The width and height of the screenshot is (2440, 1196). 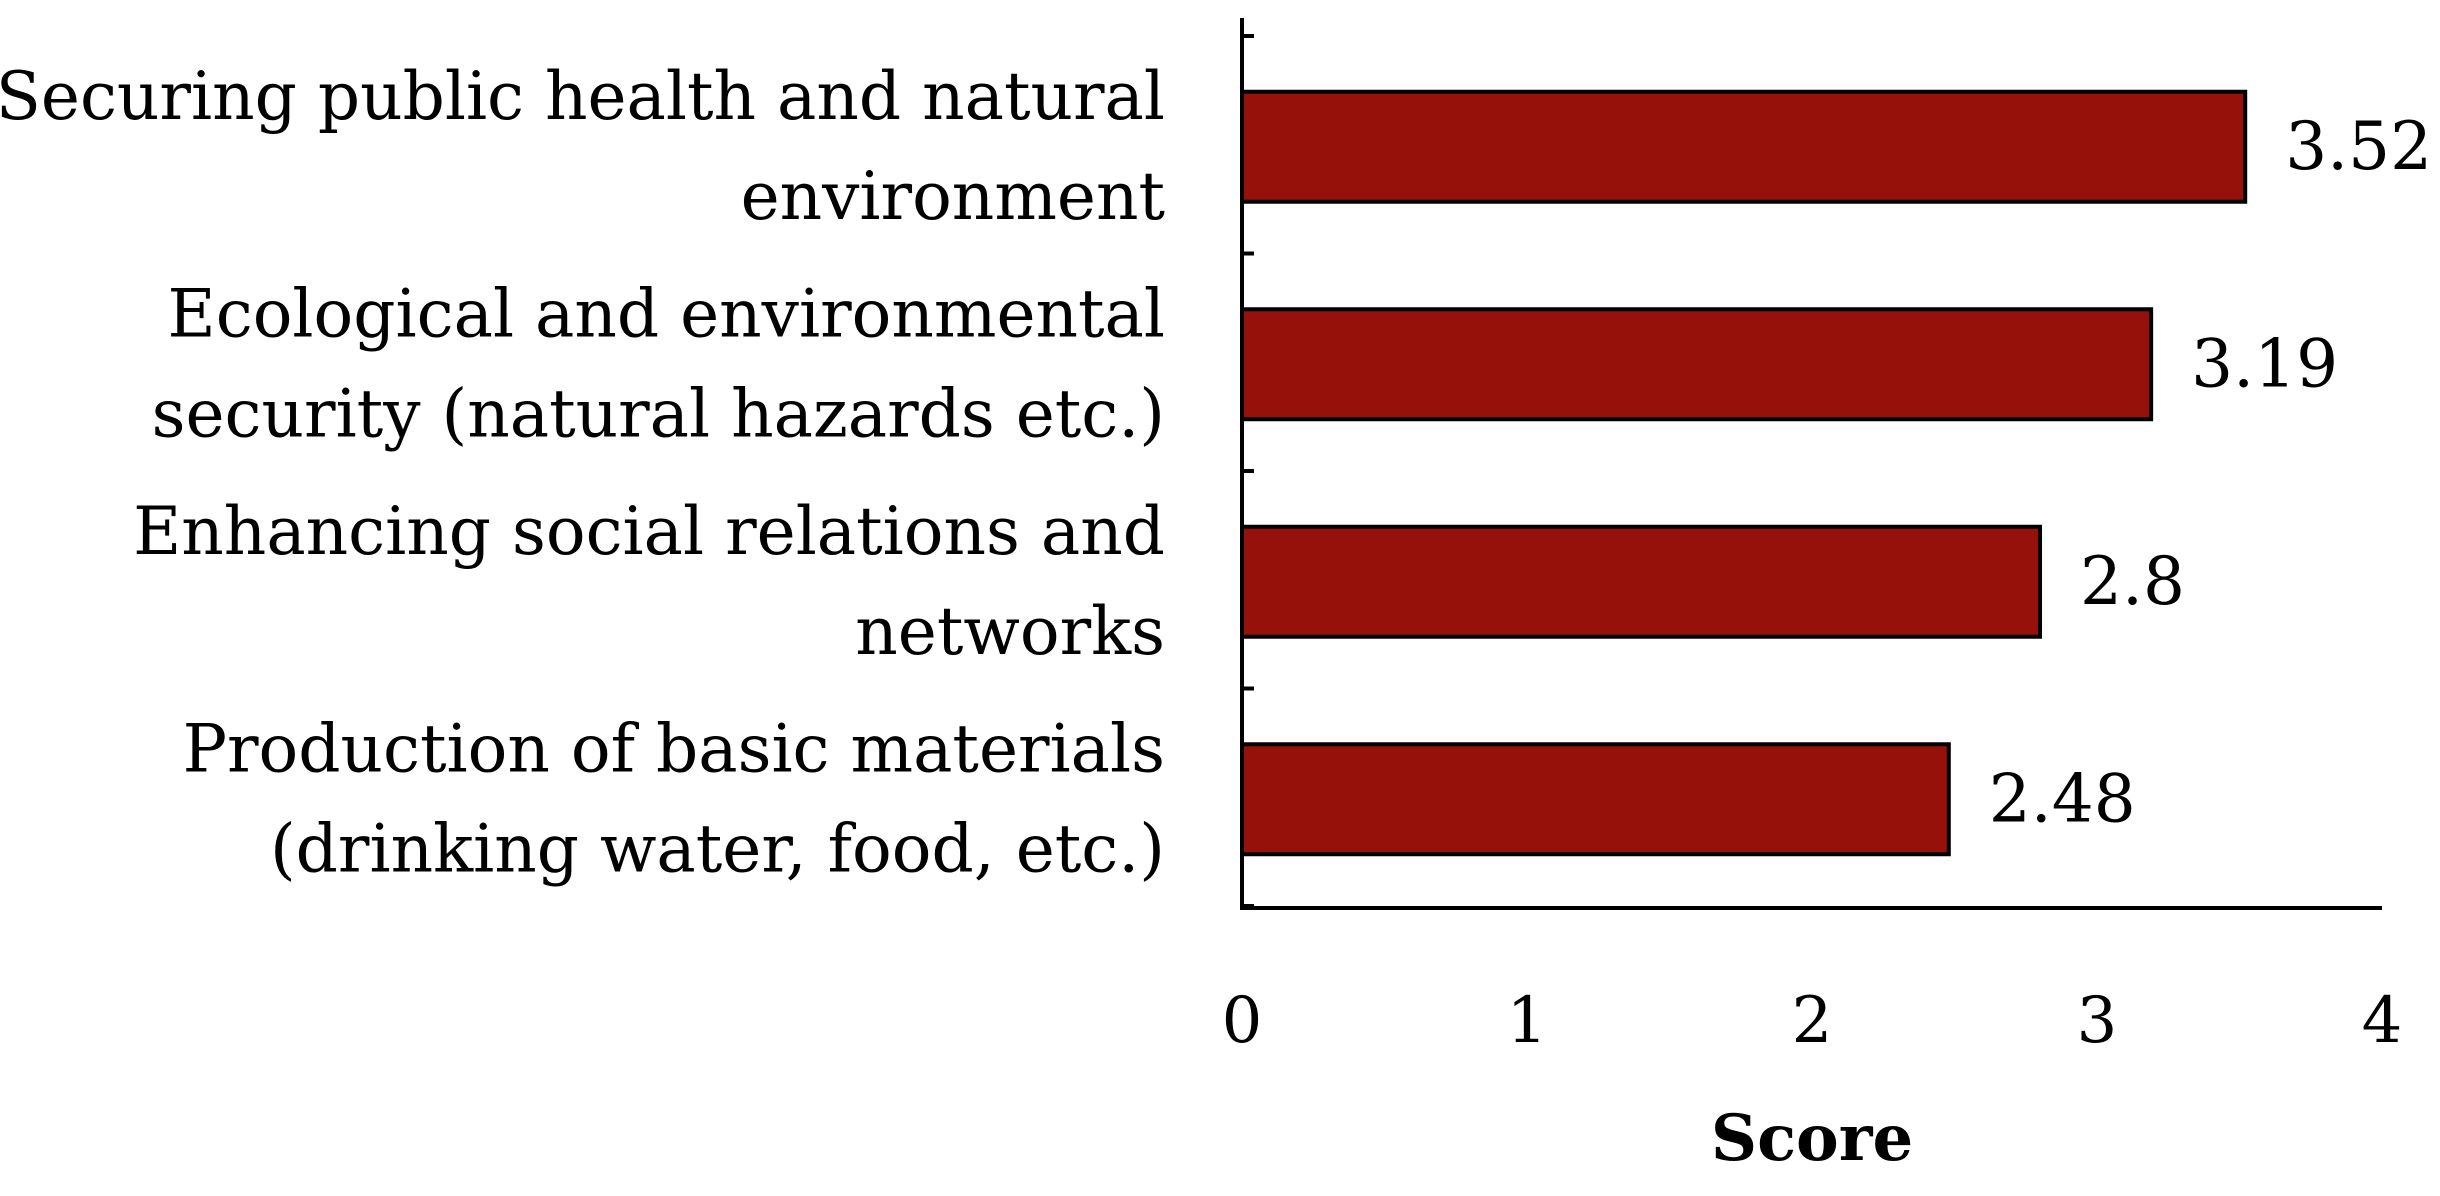 What do you see at coordinates (2358, 146) in the screenshot?
I see `bar-value-label: 3.52` at bounding box center [2358, 146].